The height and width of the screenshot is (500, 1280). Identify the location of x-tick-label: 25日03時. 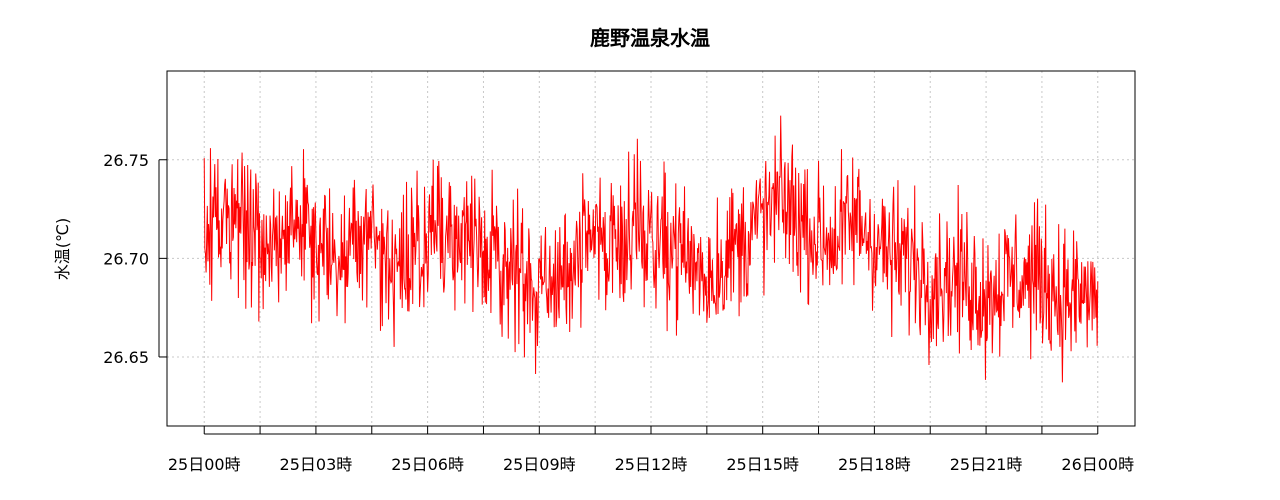
(316, 464).